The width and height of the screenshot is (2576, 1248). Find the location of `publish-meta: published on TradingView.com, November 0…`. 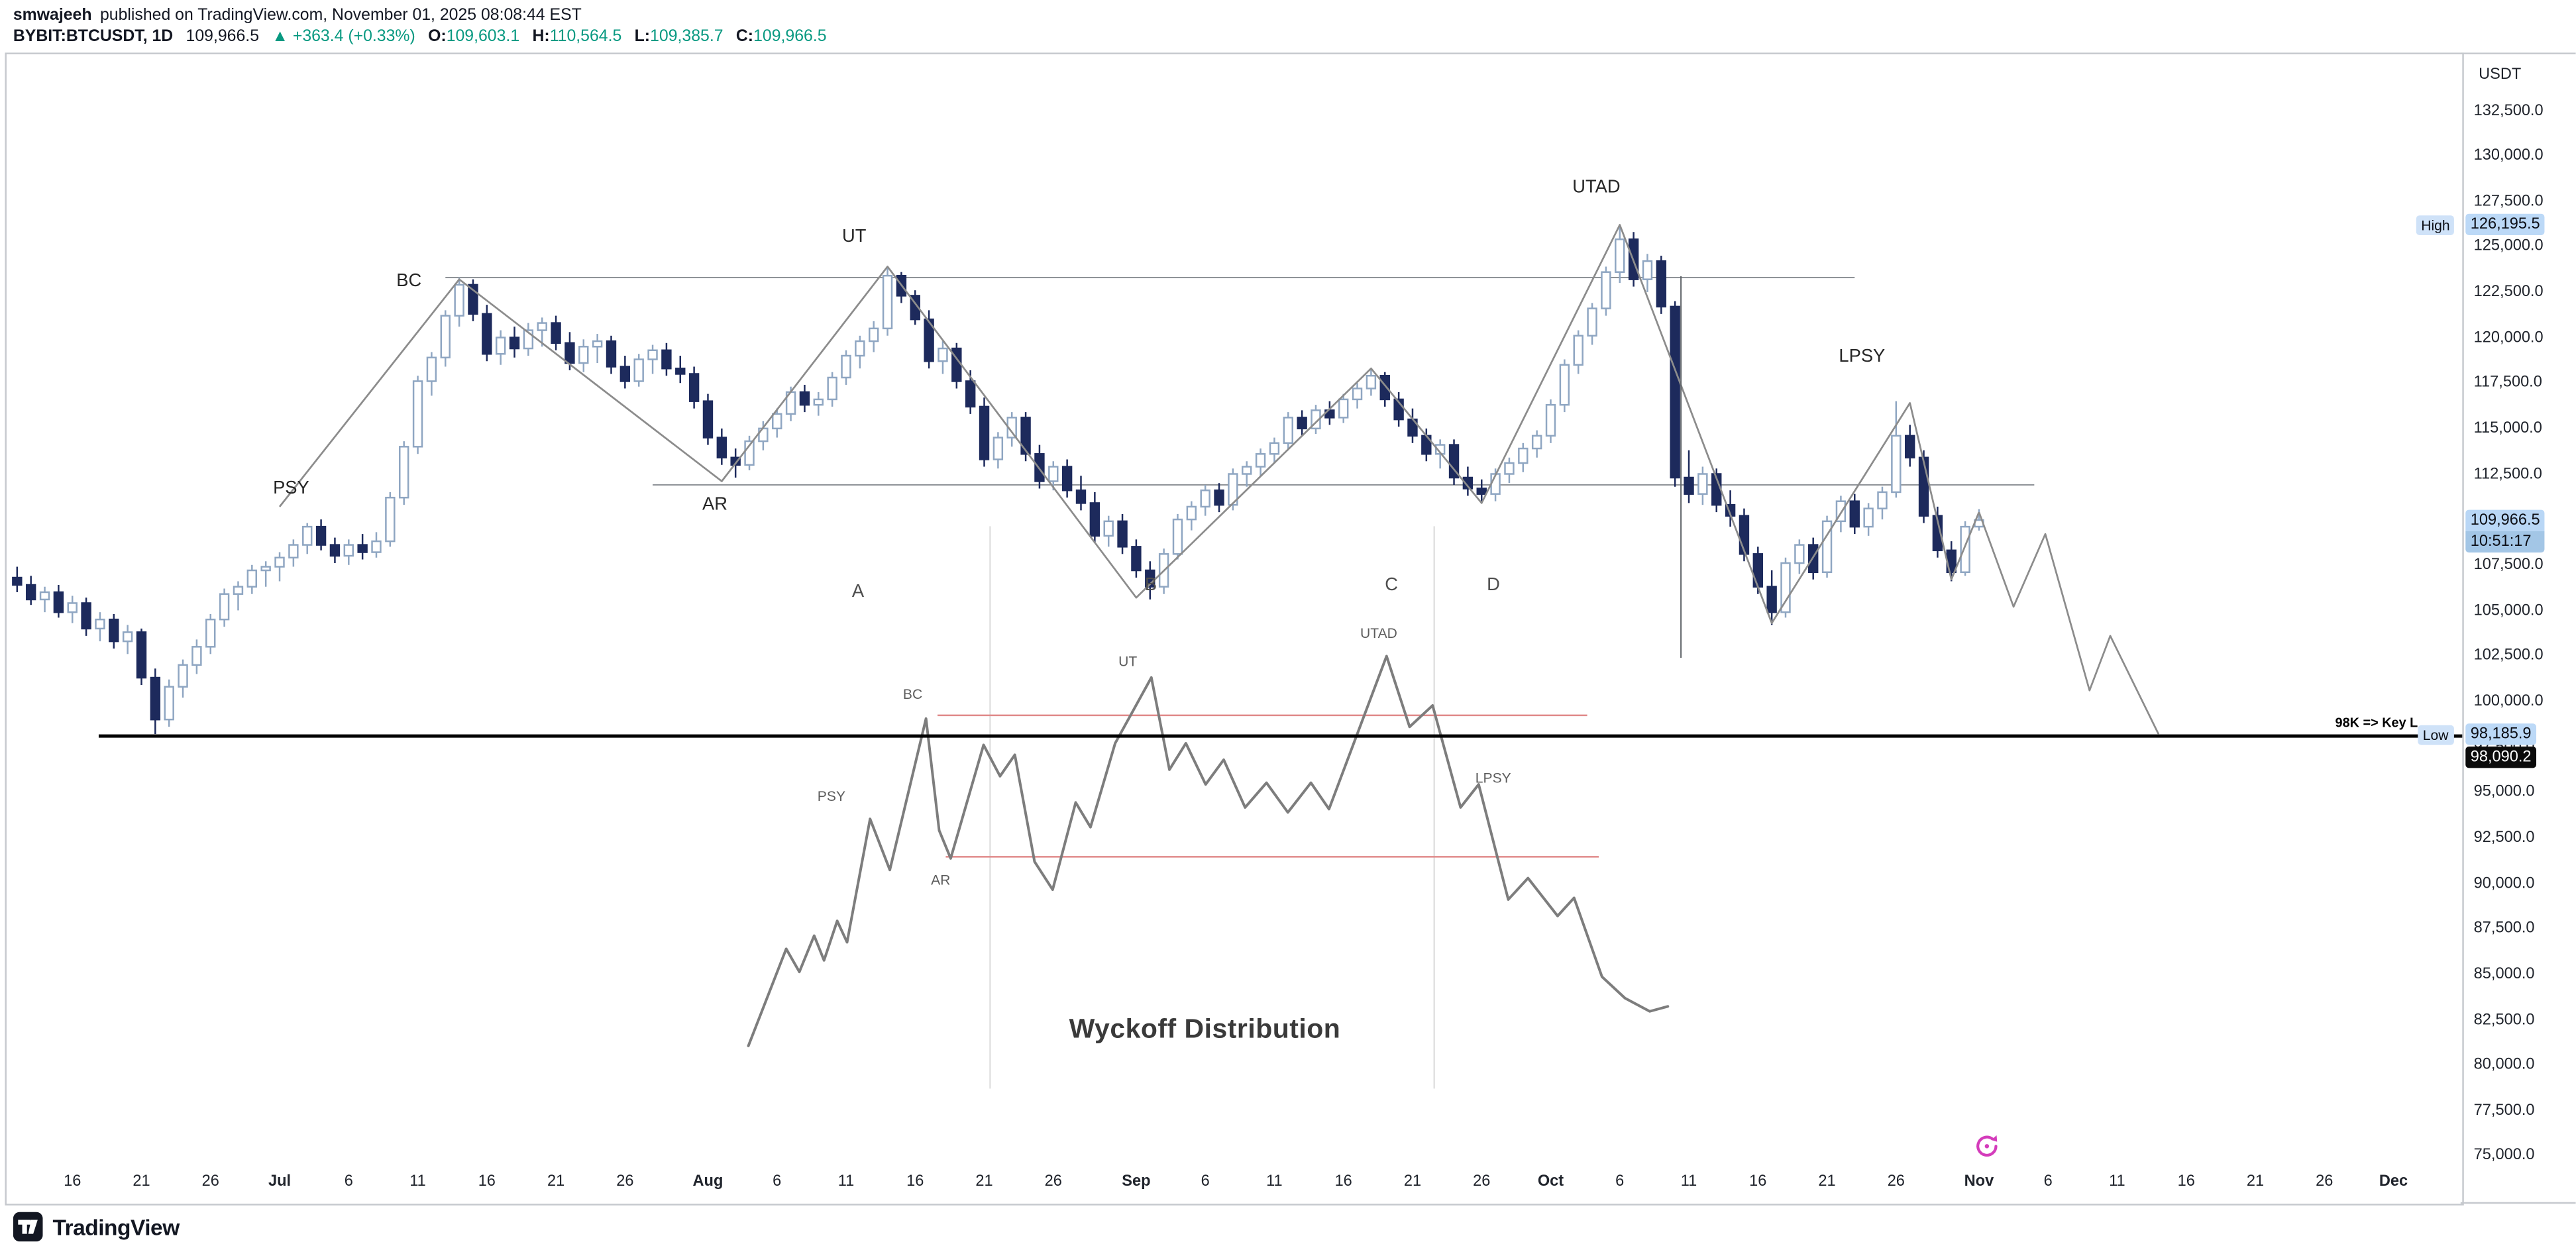

publish-meta: published on TradingView.com, November 0… is located at coordinates (341, 15).